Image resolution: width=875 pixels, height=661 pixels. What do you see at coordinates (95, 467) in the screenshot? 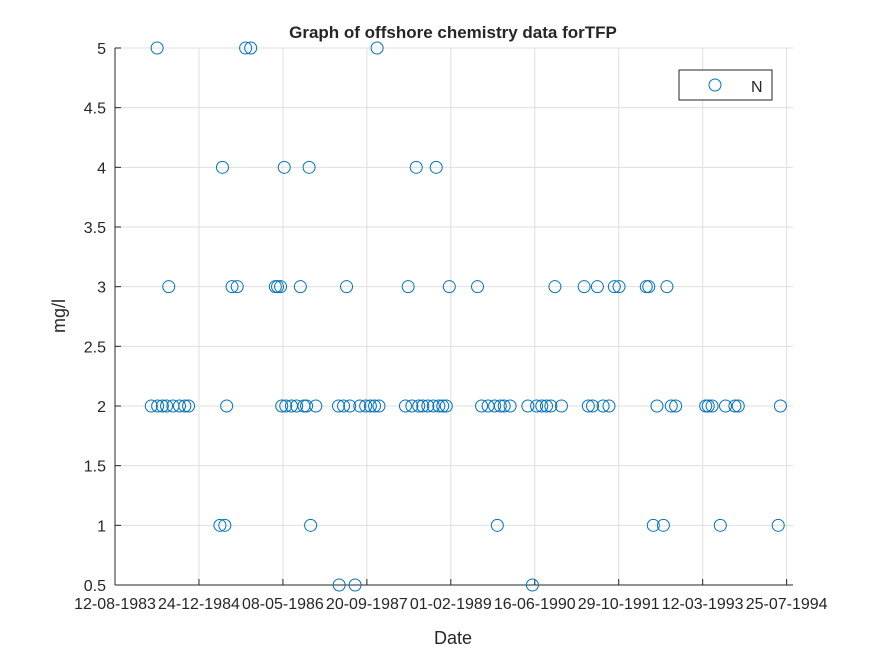
I see `y-tick-label: 1.5` at bounding box center [95, 467].